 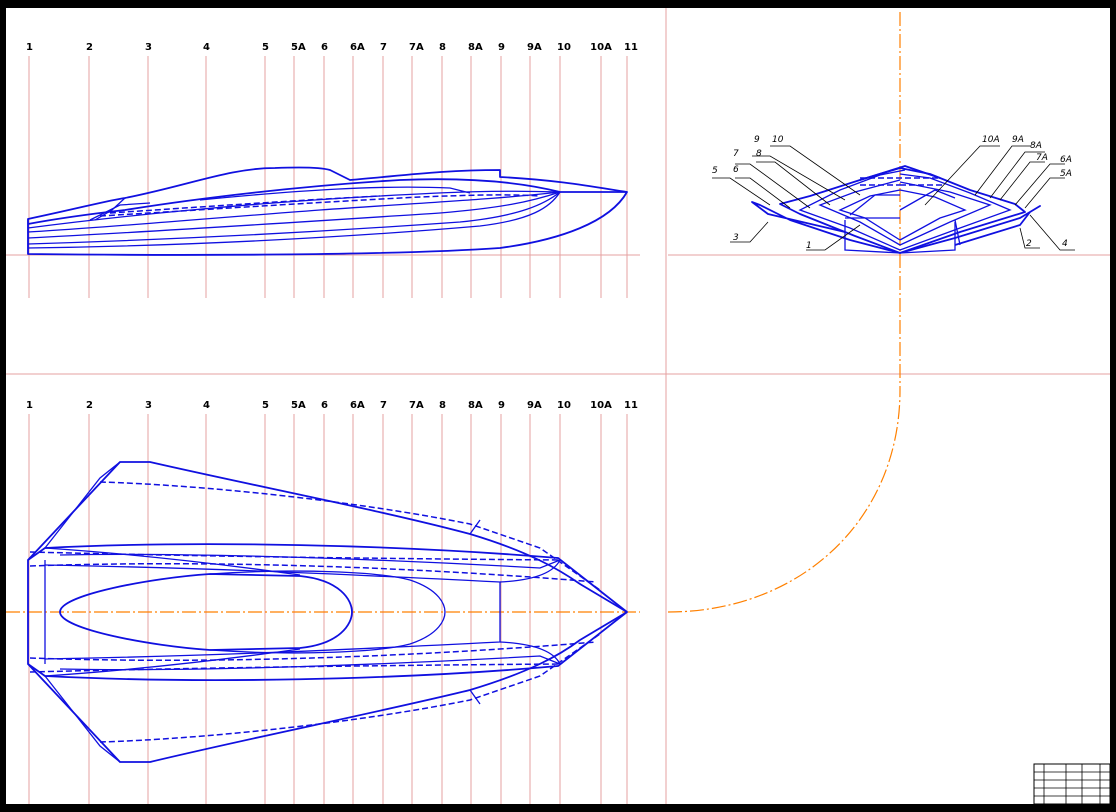 I want to click on profile-station-label: 5A, so click(x=298, y=47).